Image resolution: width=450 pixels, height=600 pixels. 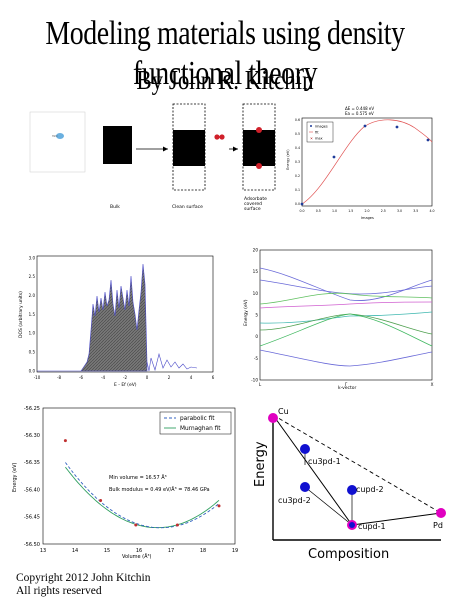 What do you see at coordinates (37, 377) in the screenshot?
I see `dos-x-tick-label: -10` at bounding box center [37, 377].